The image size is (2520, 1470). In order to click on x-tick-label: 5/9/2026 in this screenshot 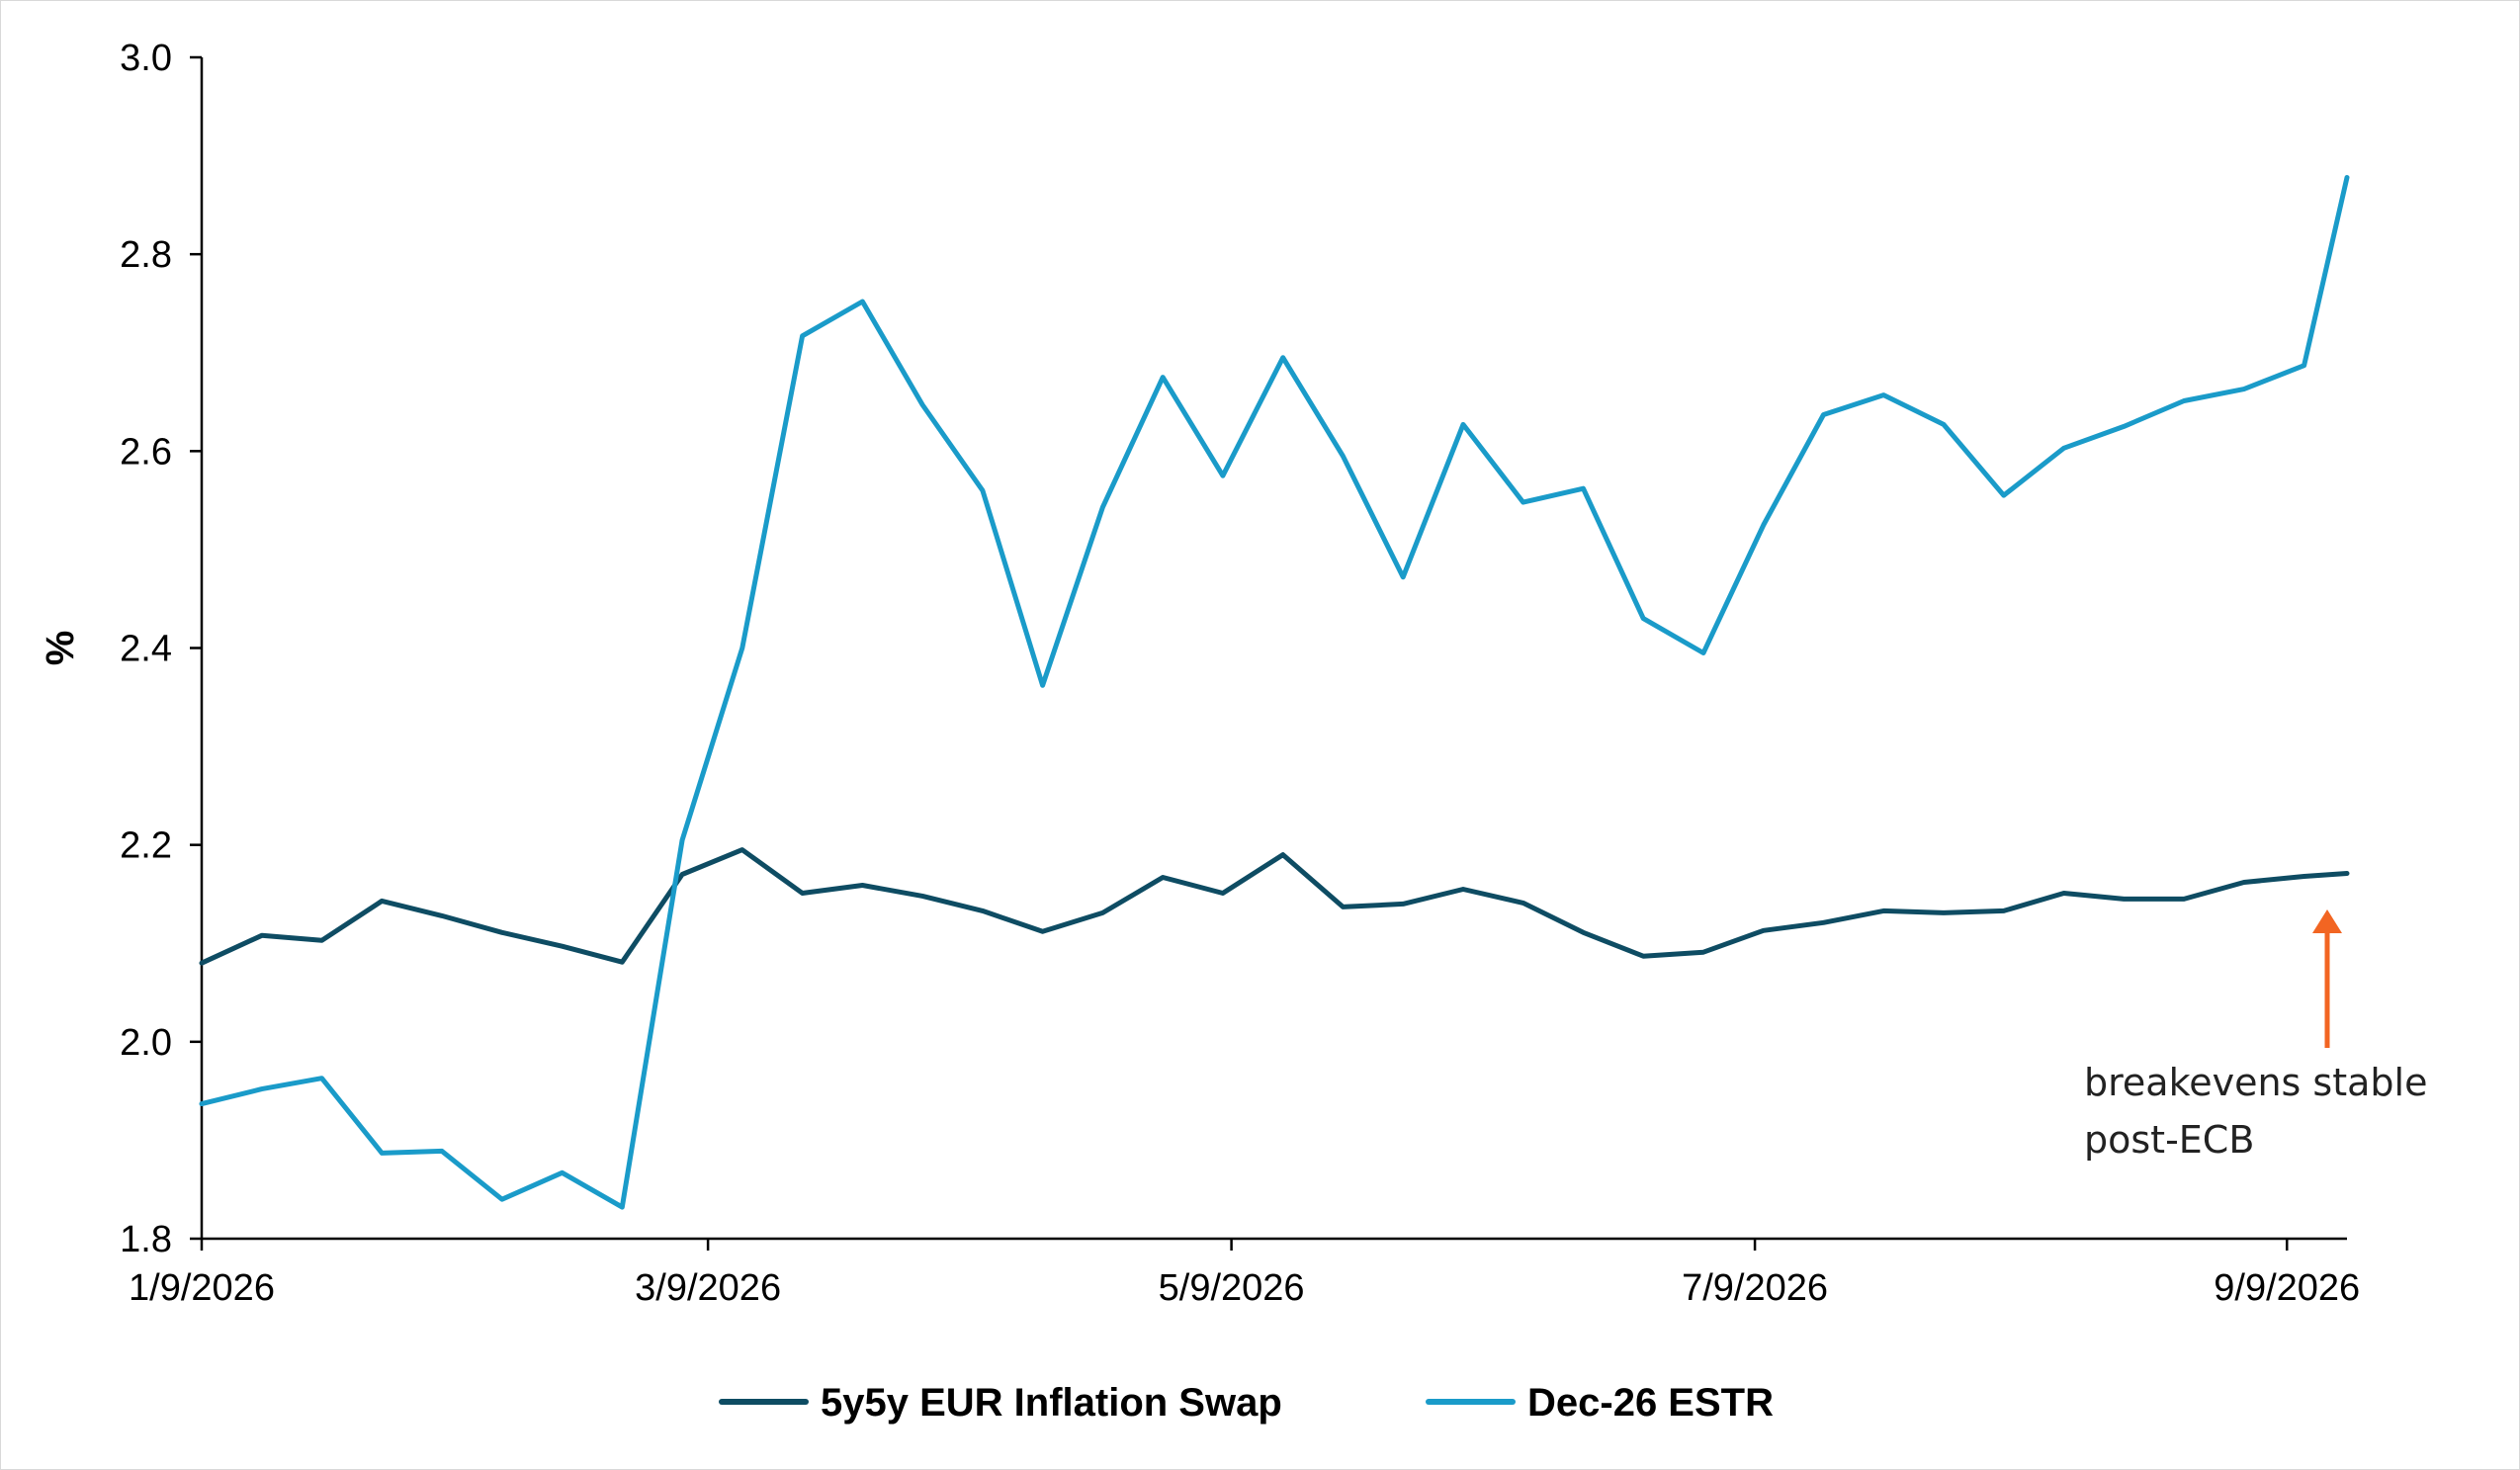, I will do `click(1232, 1288)`.